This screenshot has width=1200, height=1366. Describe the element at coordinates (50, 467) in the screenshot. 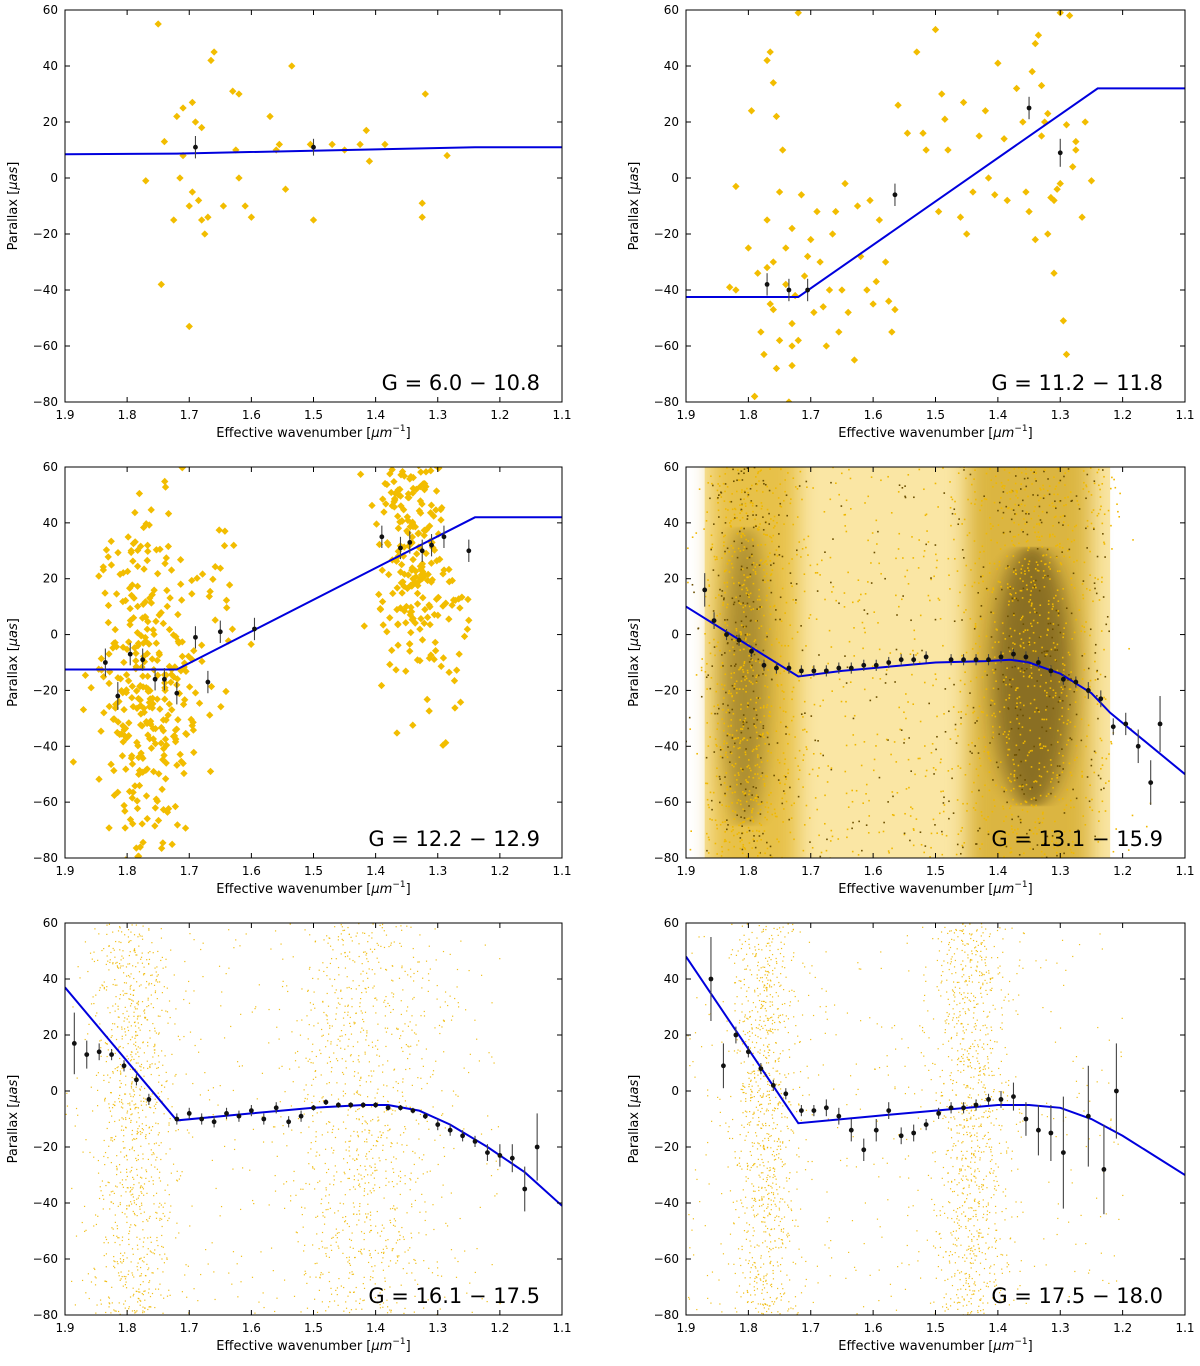

I see `y-tick-label: 60` at that location.